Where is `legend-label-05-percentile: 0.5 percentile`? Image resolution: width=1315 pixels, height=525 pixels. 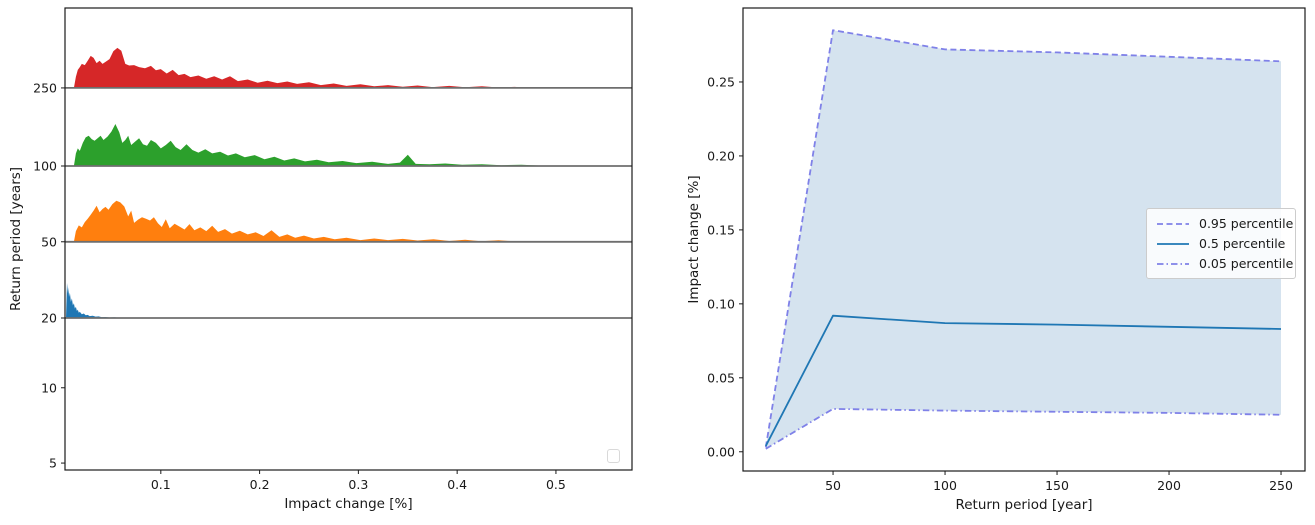 legend-label-05-percentile: 0.5 percentile is located at coordinates (1242, 243).